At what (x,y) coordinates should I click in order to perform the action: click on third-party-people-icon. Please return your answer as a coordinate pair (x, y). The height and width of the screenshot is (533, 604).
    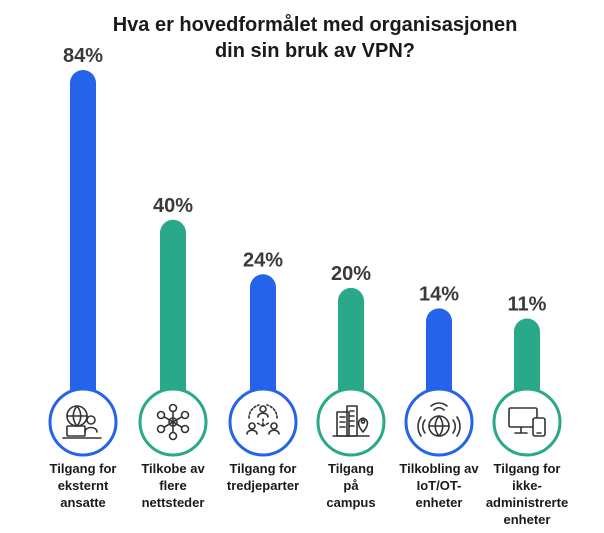
    Looking at the image, I should click on (263, 419).